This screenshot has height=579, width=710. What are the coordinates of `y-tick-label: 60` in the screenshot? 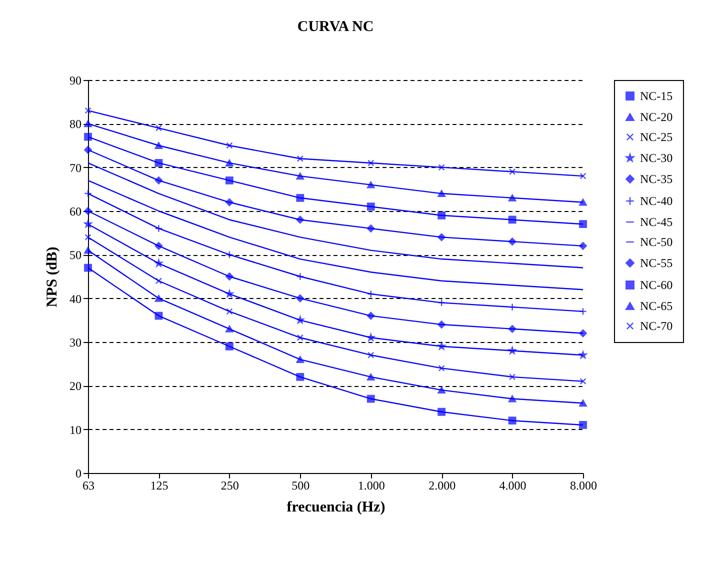 It's located at (76, 211).